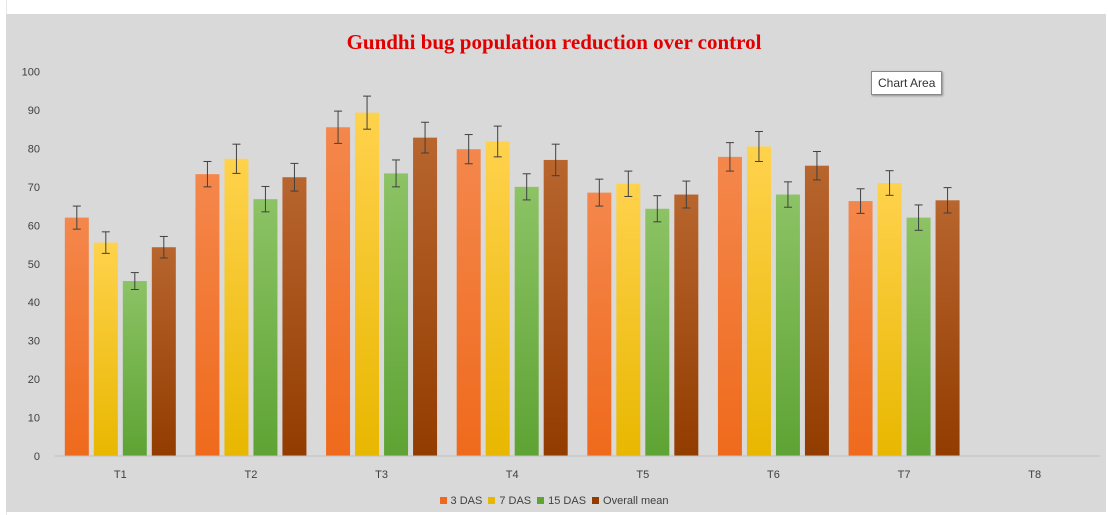 The height and width of the screenshot is (515, 1108). I want to click on x-tick-label: T3, so click(381, 475).